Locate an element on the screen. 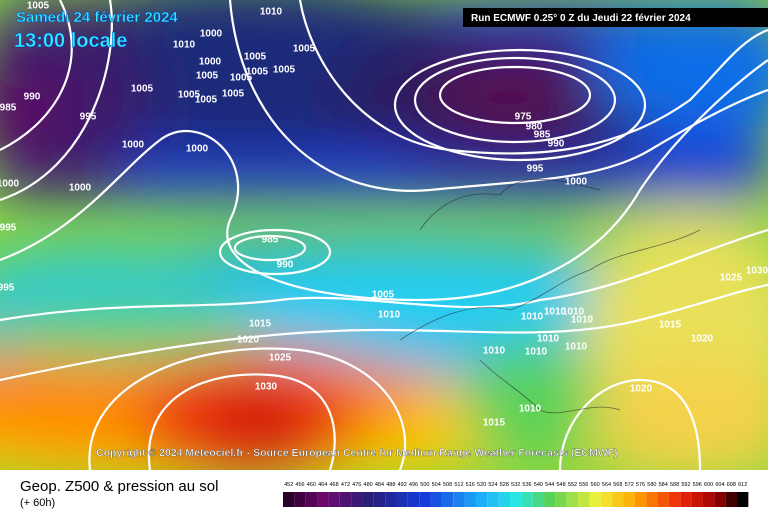  scale-label: 544 is located at coordinates (549, 485).